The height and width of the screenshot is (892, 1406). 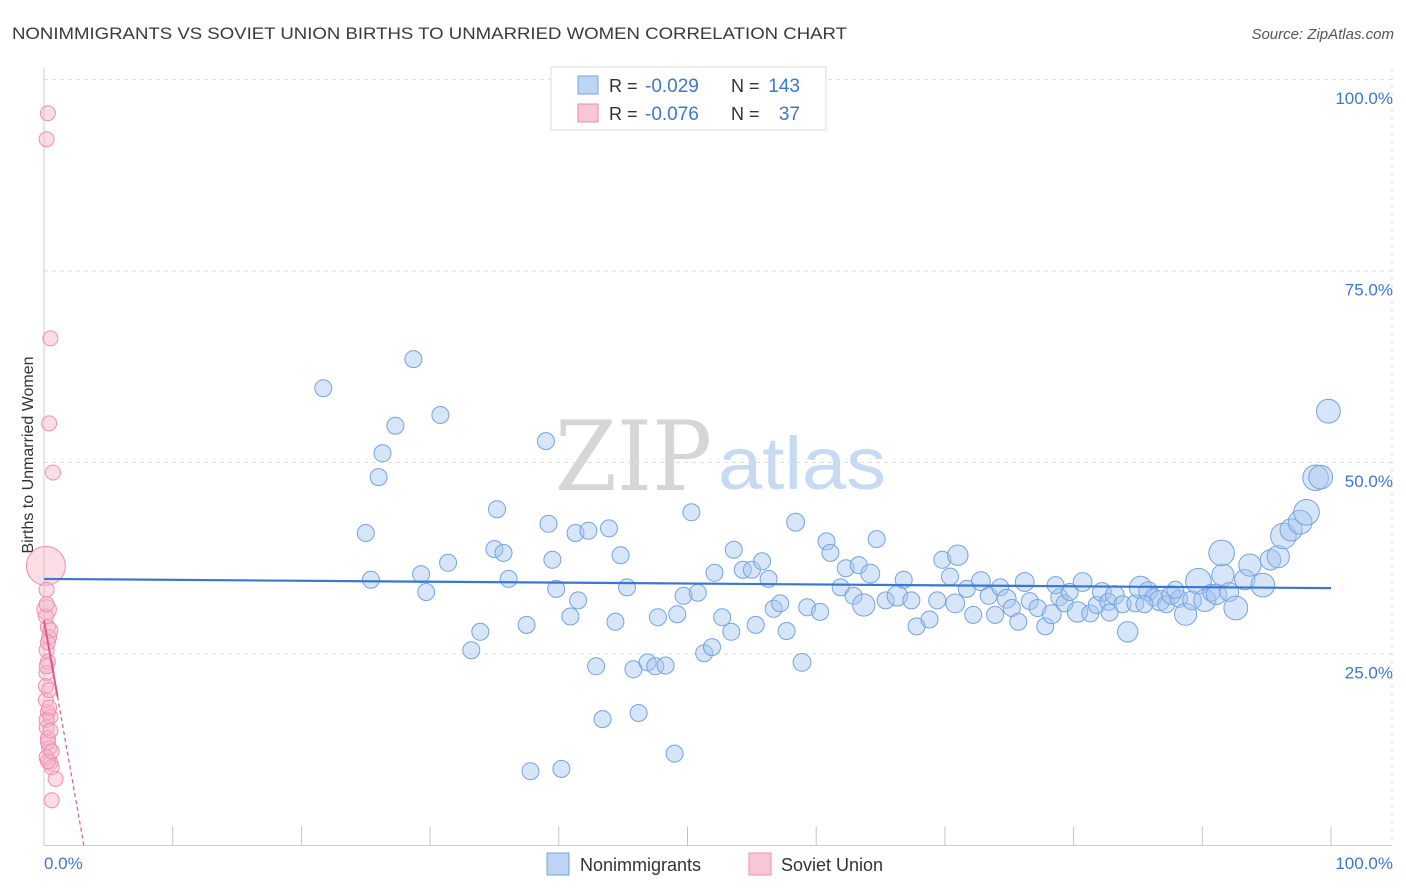 I want to click on x-tick-label-max: 100.0%, so click(x=1364, y=863).